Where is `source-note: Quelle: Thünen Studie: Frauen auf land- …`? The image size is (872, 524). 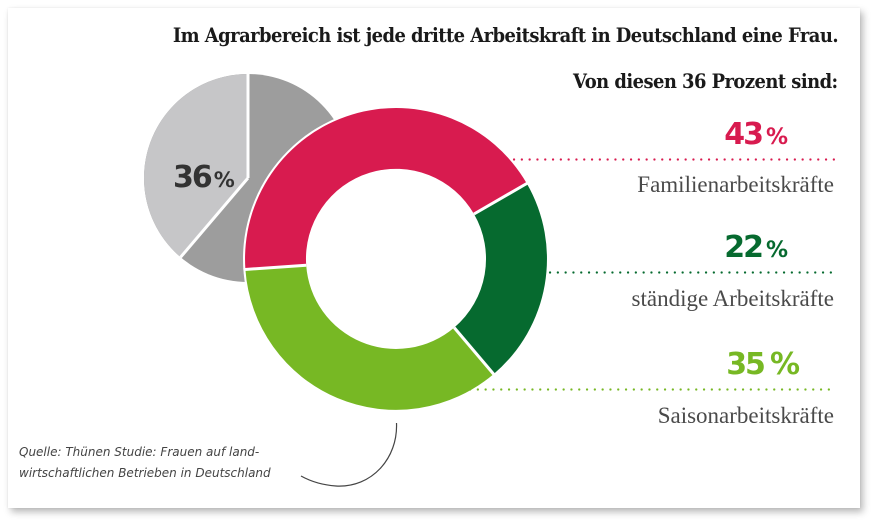
source-note: Quelle: Thünen Studie: Frauen auf land- … is located at coordinates (145, 463).